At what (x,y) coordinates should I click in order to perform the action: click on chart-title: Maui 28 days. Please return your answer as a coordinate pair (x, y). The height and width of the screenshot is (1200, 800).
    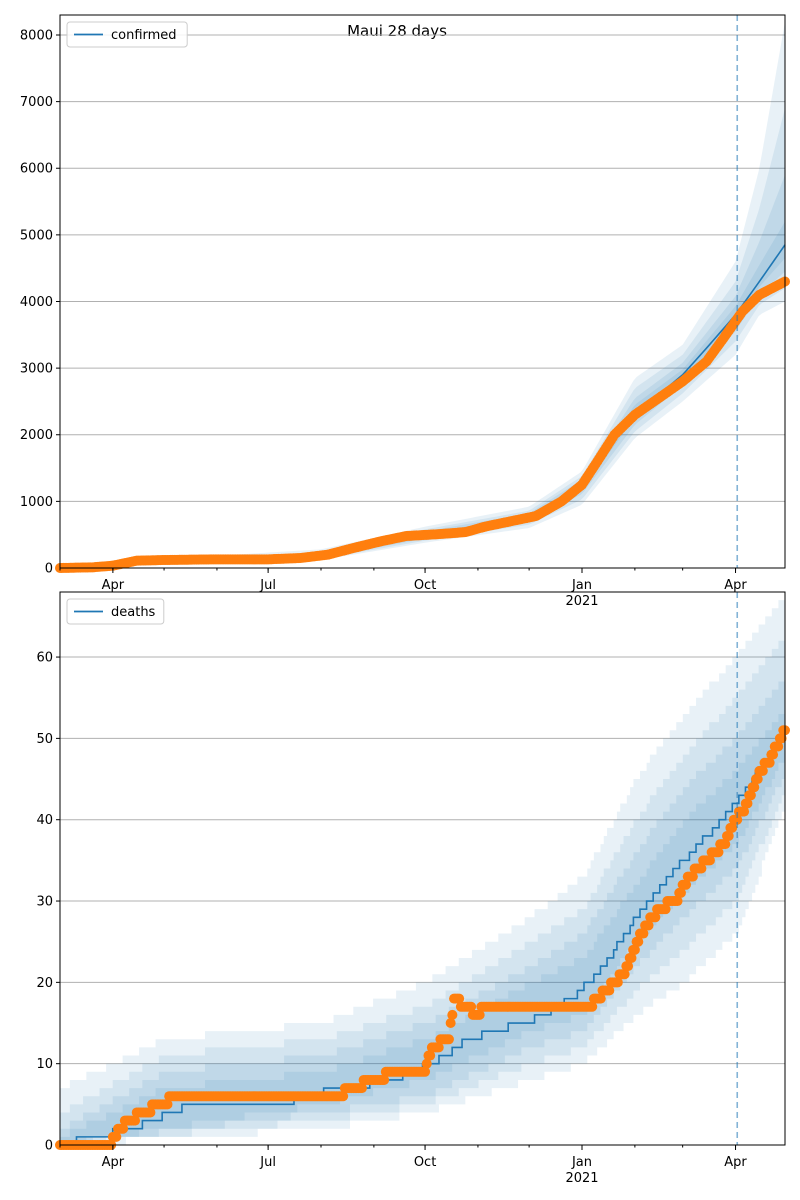
    Looking at the image, I should click on (397, 31).